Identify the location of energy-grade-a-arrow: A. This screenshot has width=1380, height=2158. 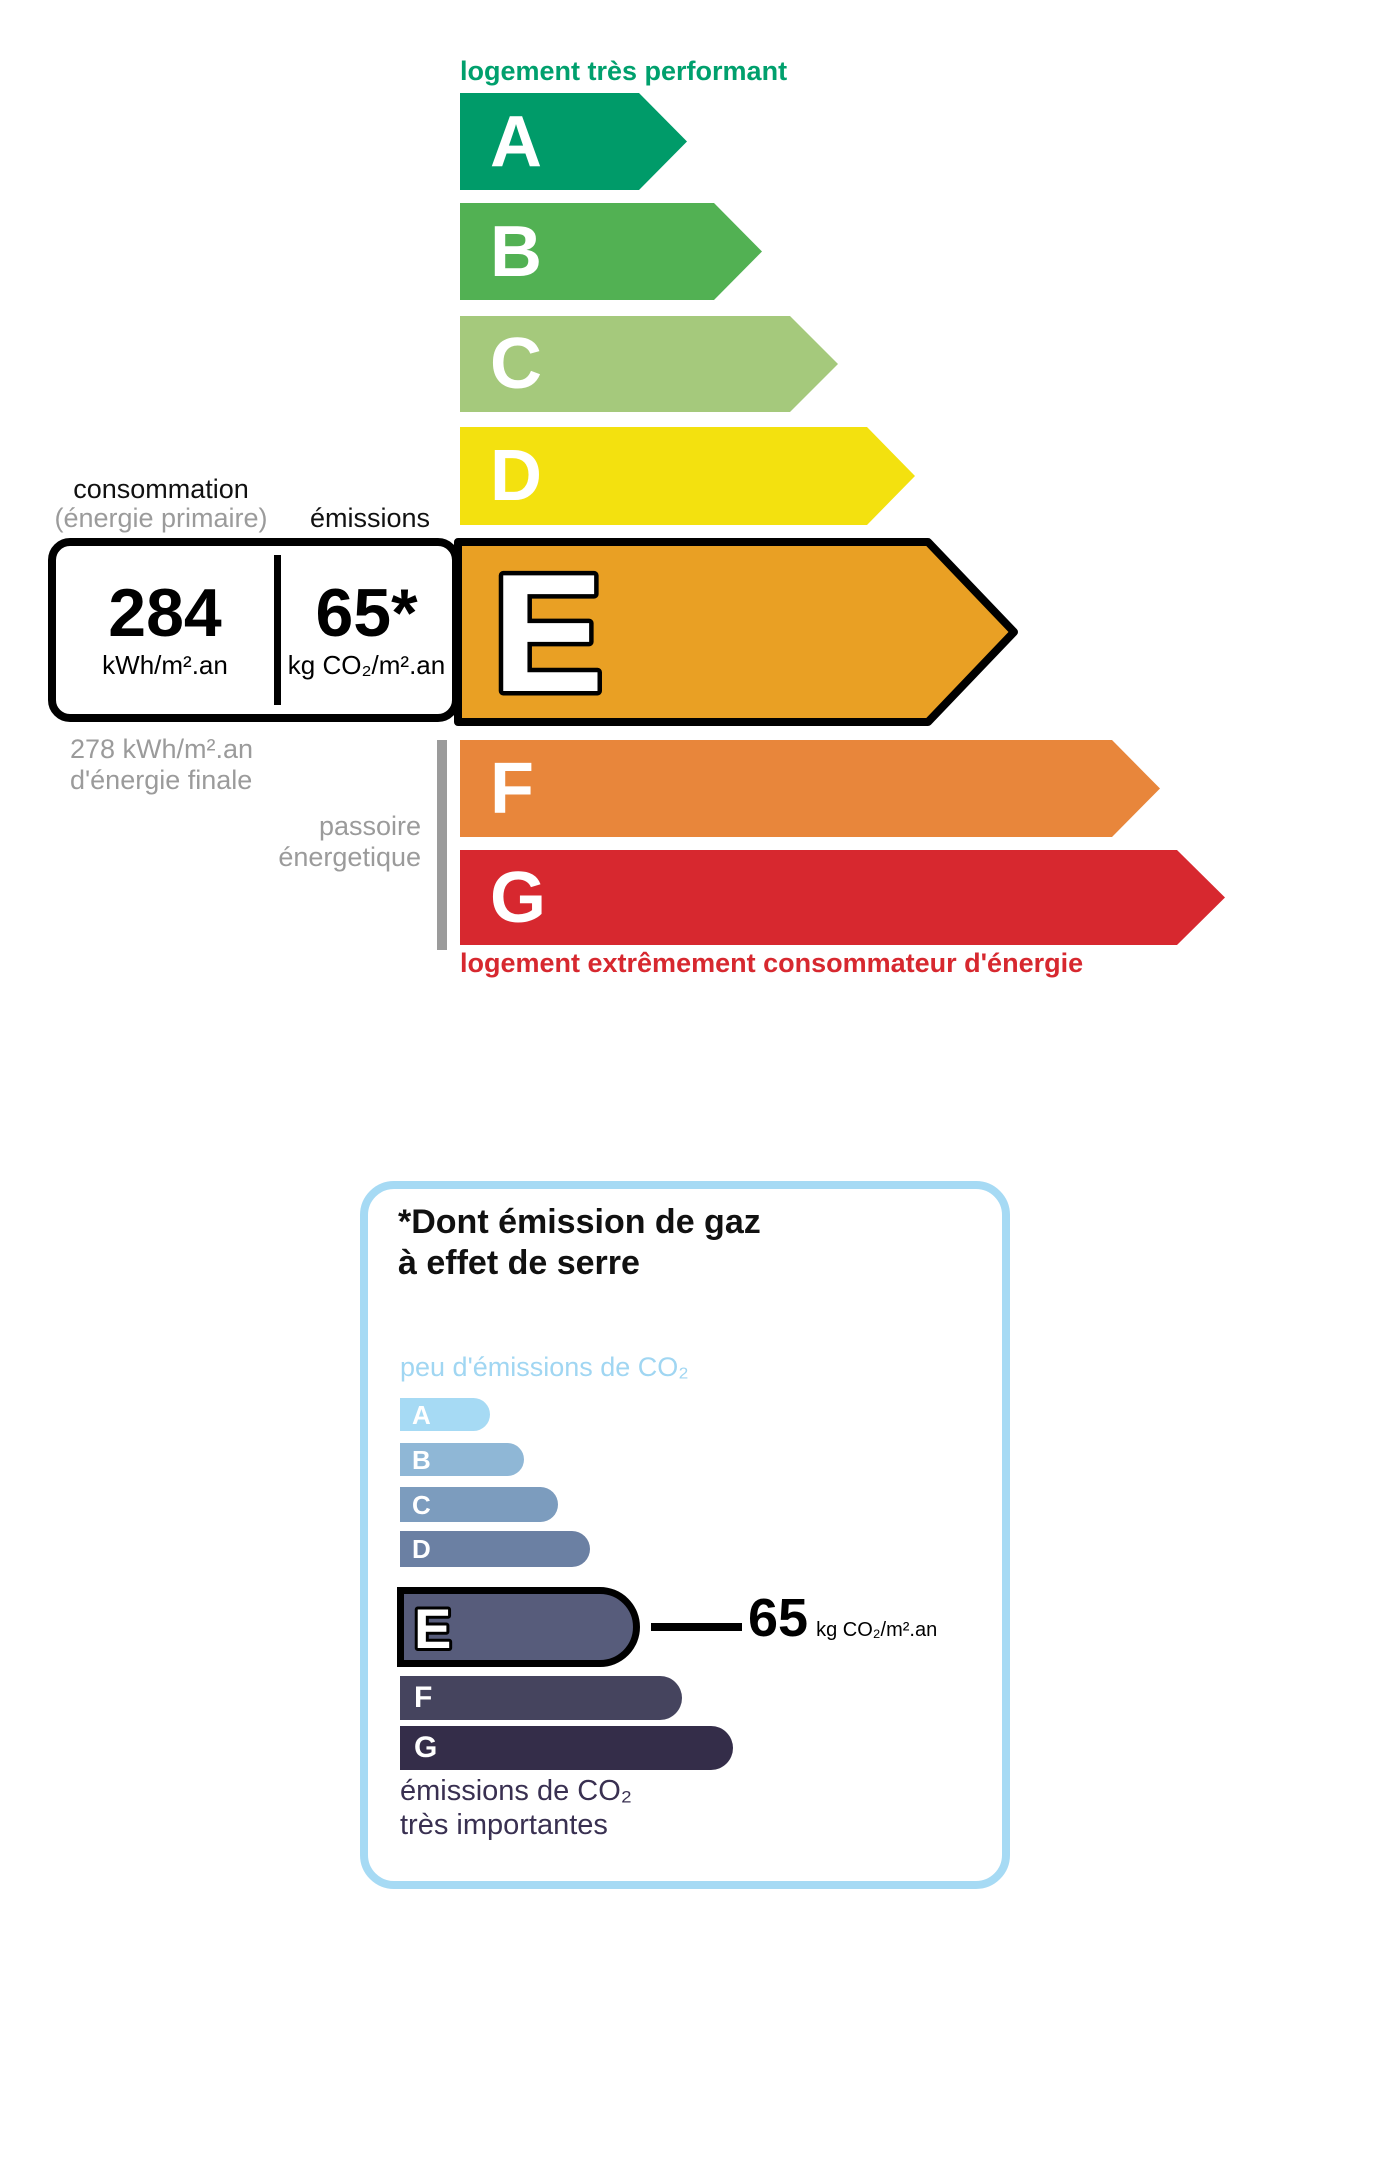
(573, 141).